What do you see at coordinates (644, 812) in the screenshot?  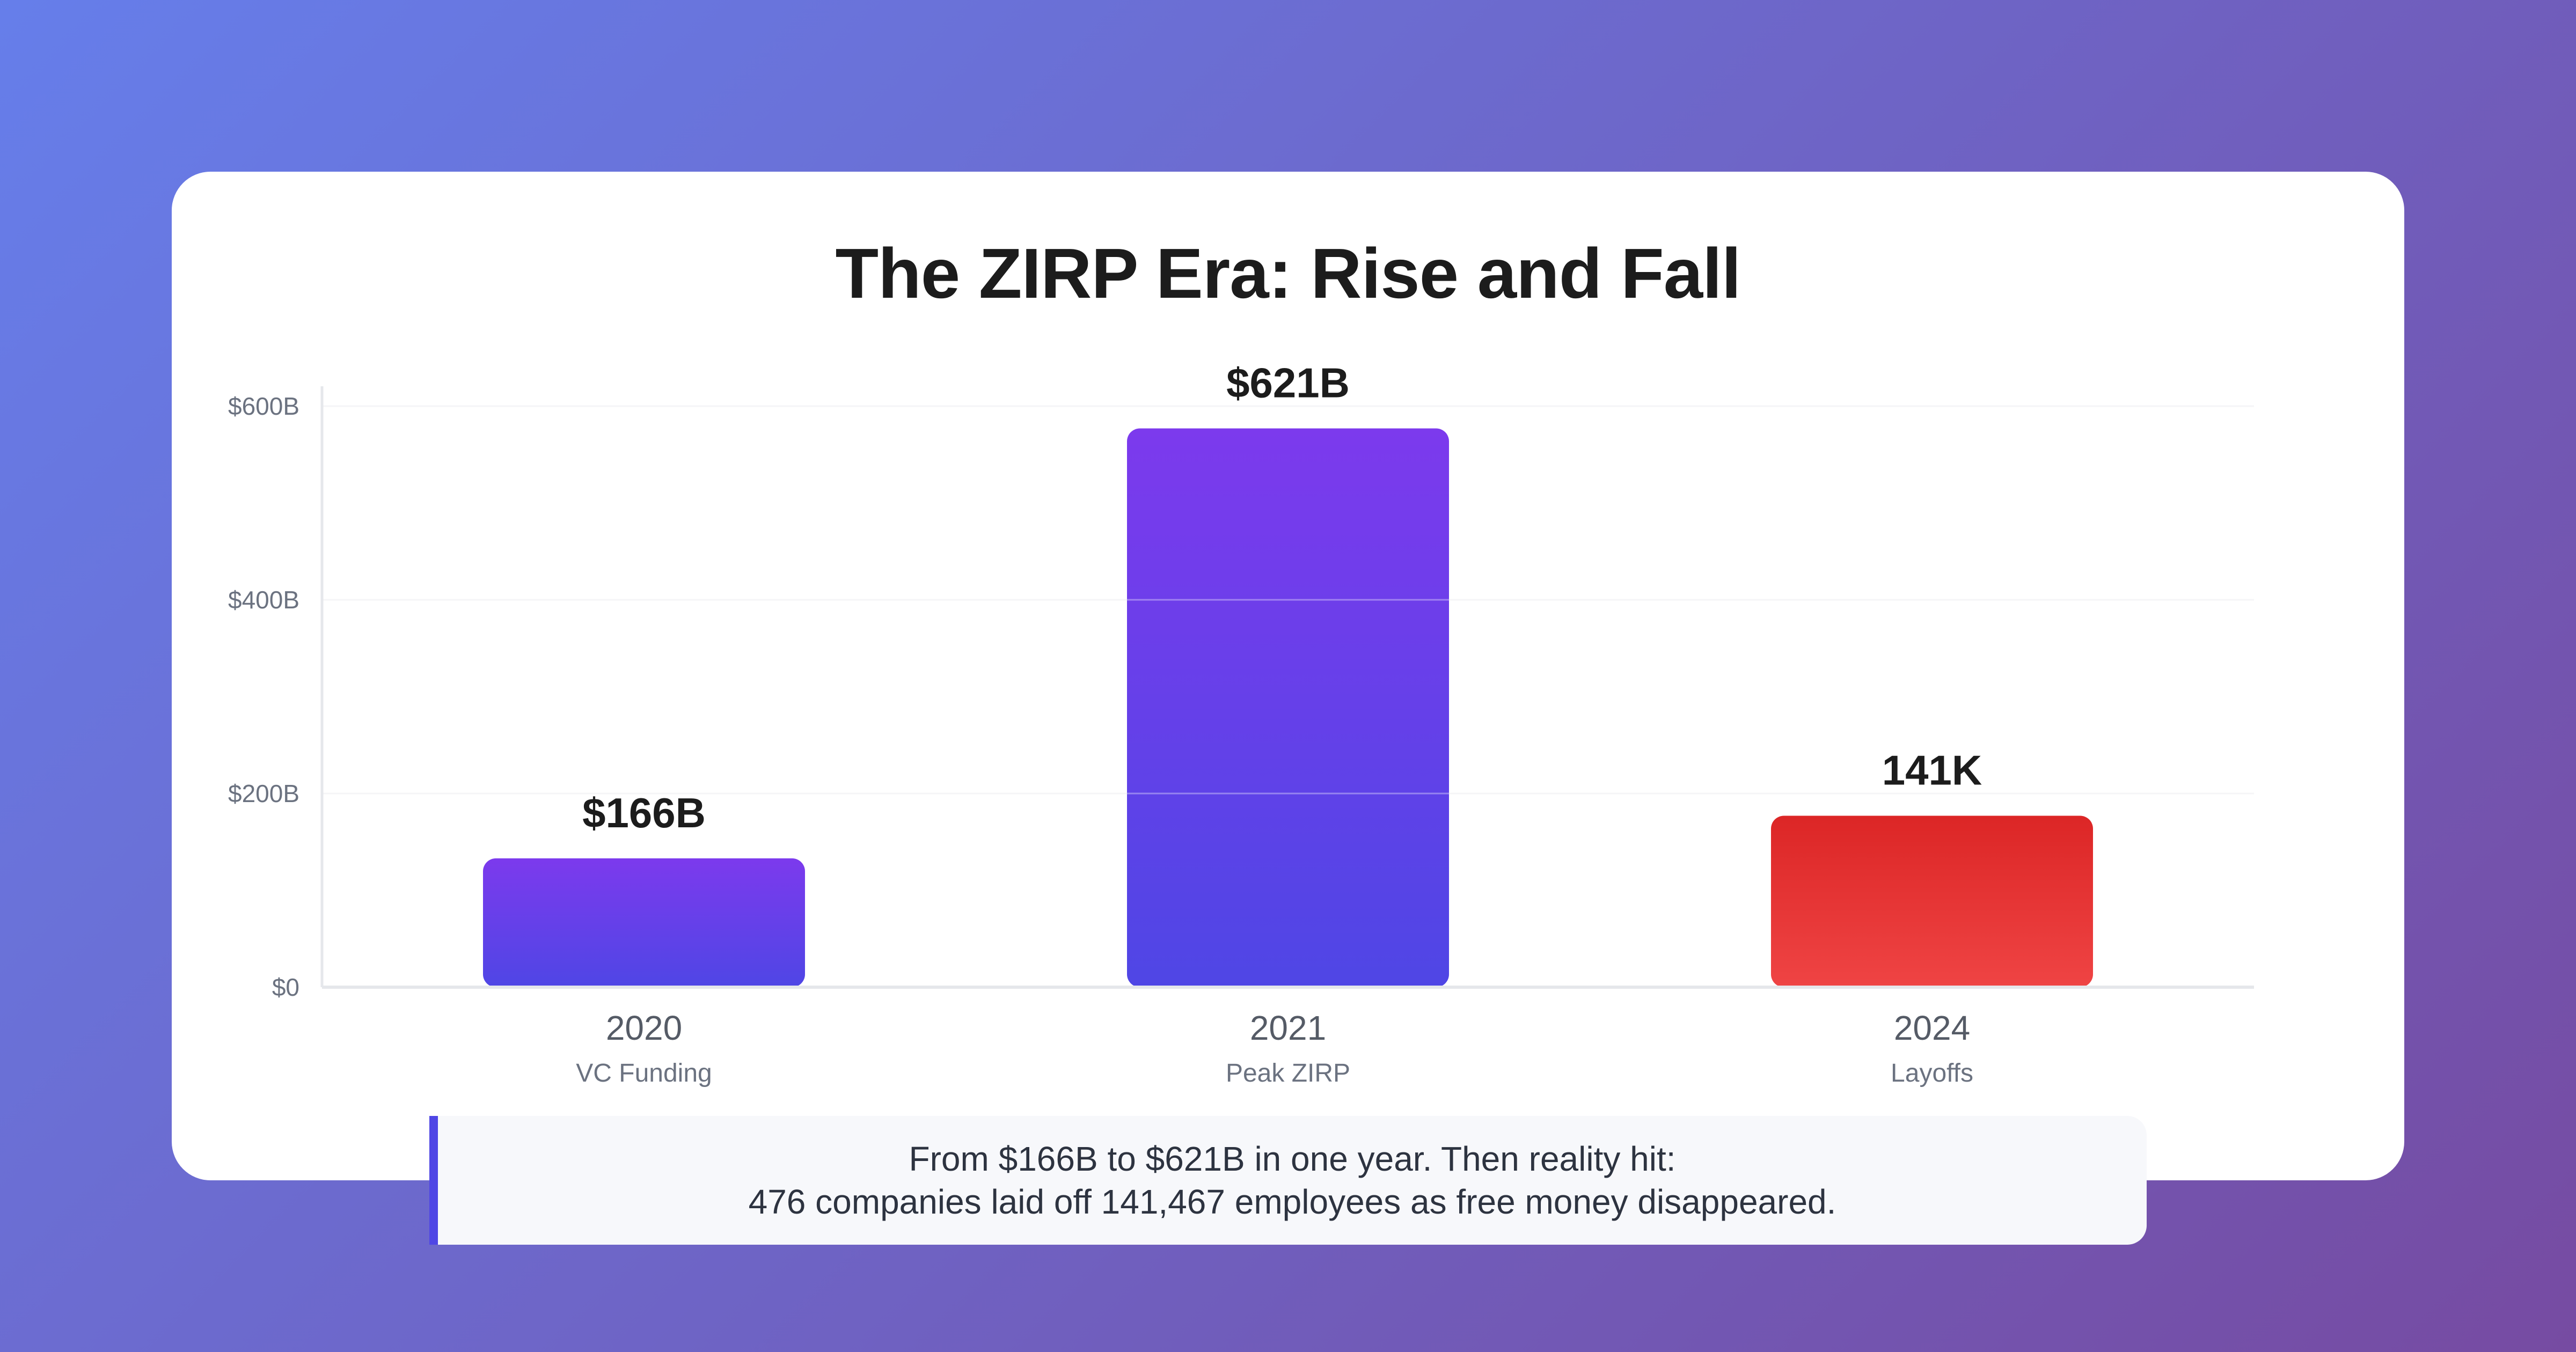 I see `data-label: $166B` at bounding box center [644, 812].